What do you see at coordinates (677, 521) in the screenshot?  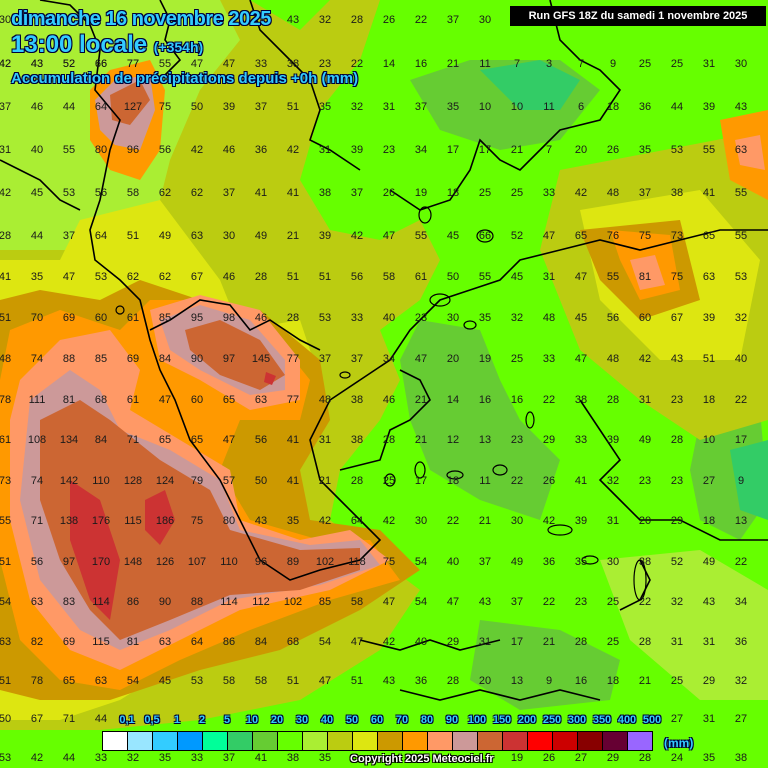 I see `precip-value: 29` at bounding box center [677, 521].